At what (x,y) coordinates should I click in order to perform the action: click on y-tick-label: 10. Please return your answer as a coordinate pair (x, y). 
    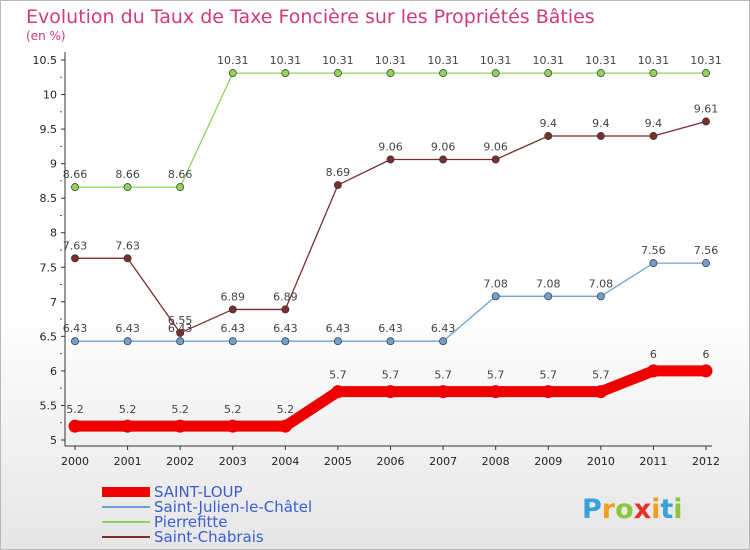
    Looking at the image, I should click on (50, 95).